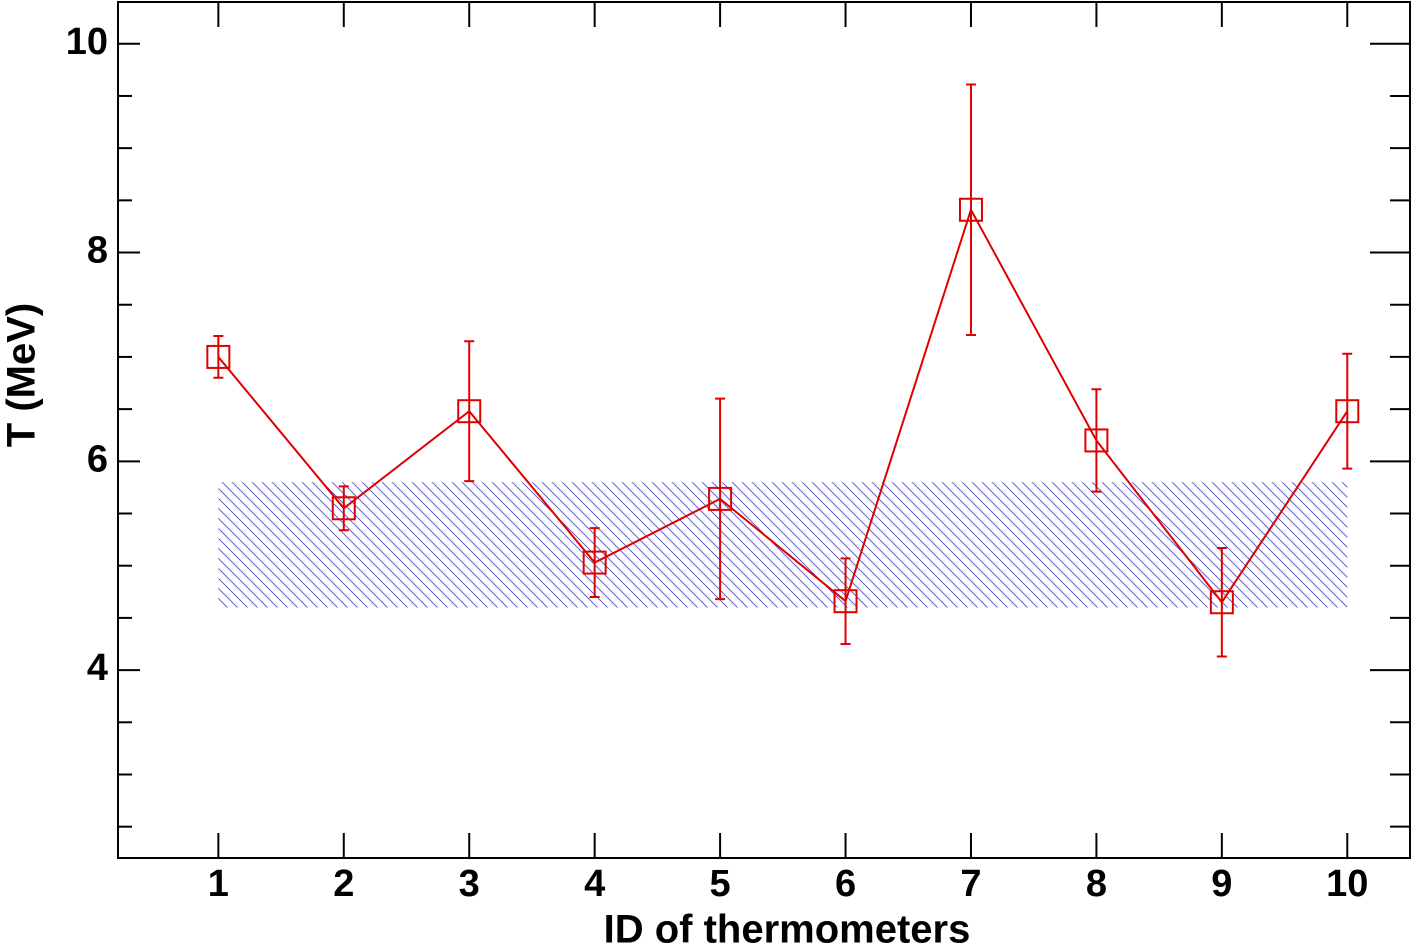 This screenshot has height=952, width=1412. Describe the element at coordinates (87, 42) in the screenshot. I see `y-tick-label: 10` at that location.